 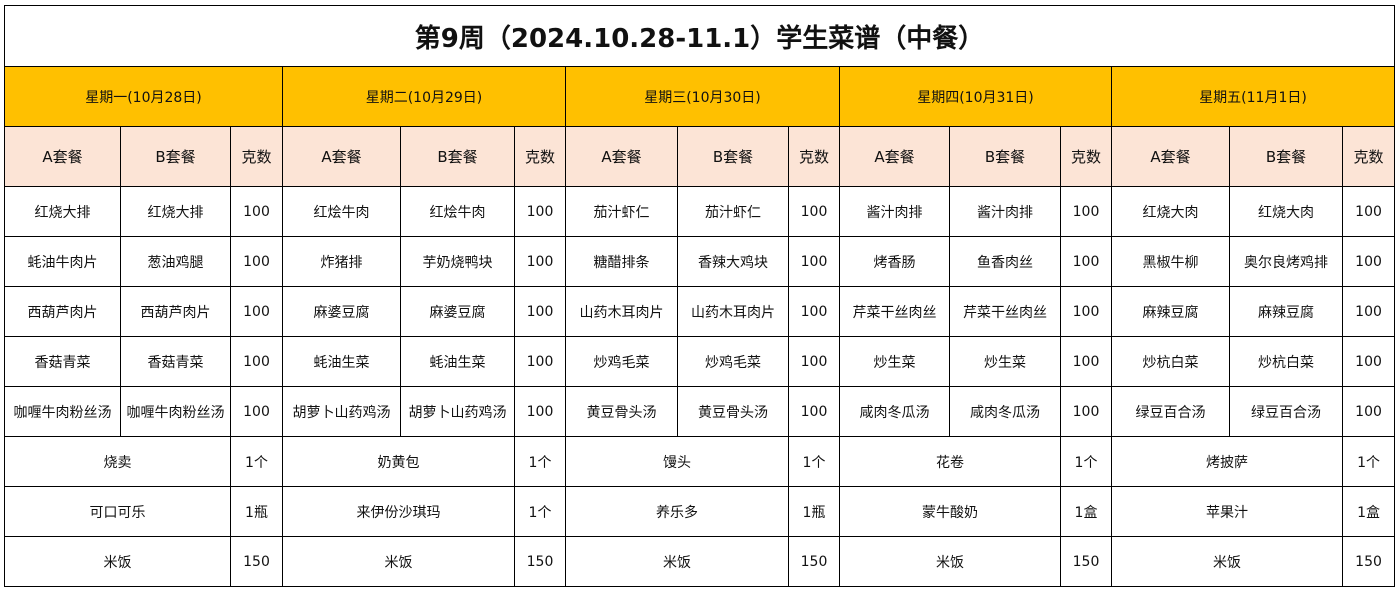 I want to click on extra-item: 养乐多, so click(x=677, y=511).